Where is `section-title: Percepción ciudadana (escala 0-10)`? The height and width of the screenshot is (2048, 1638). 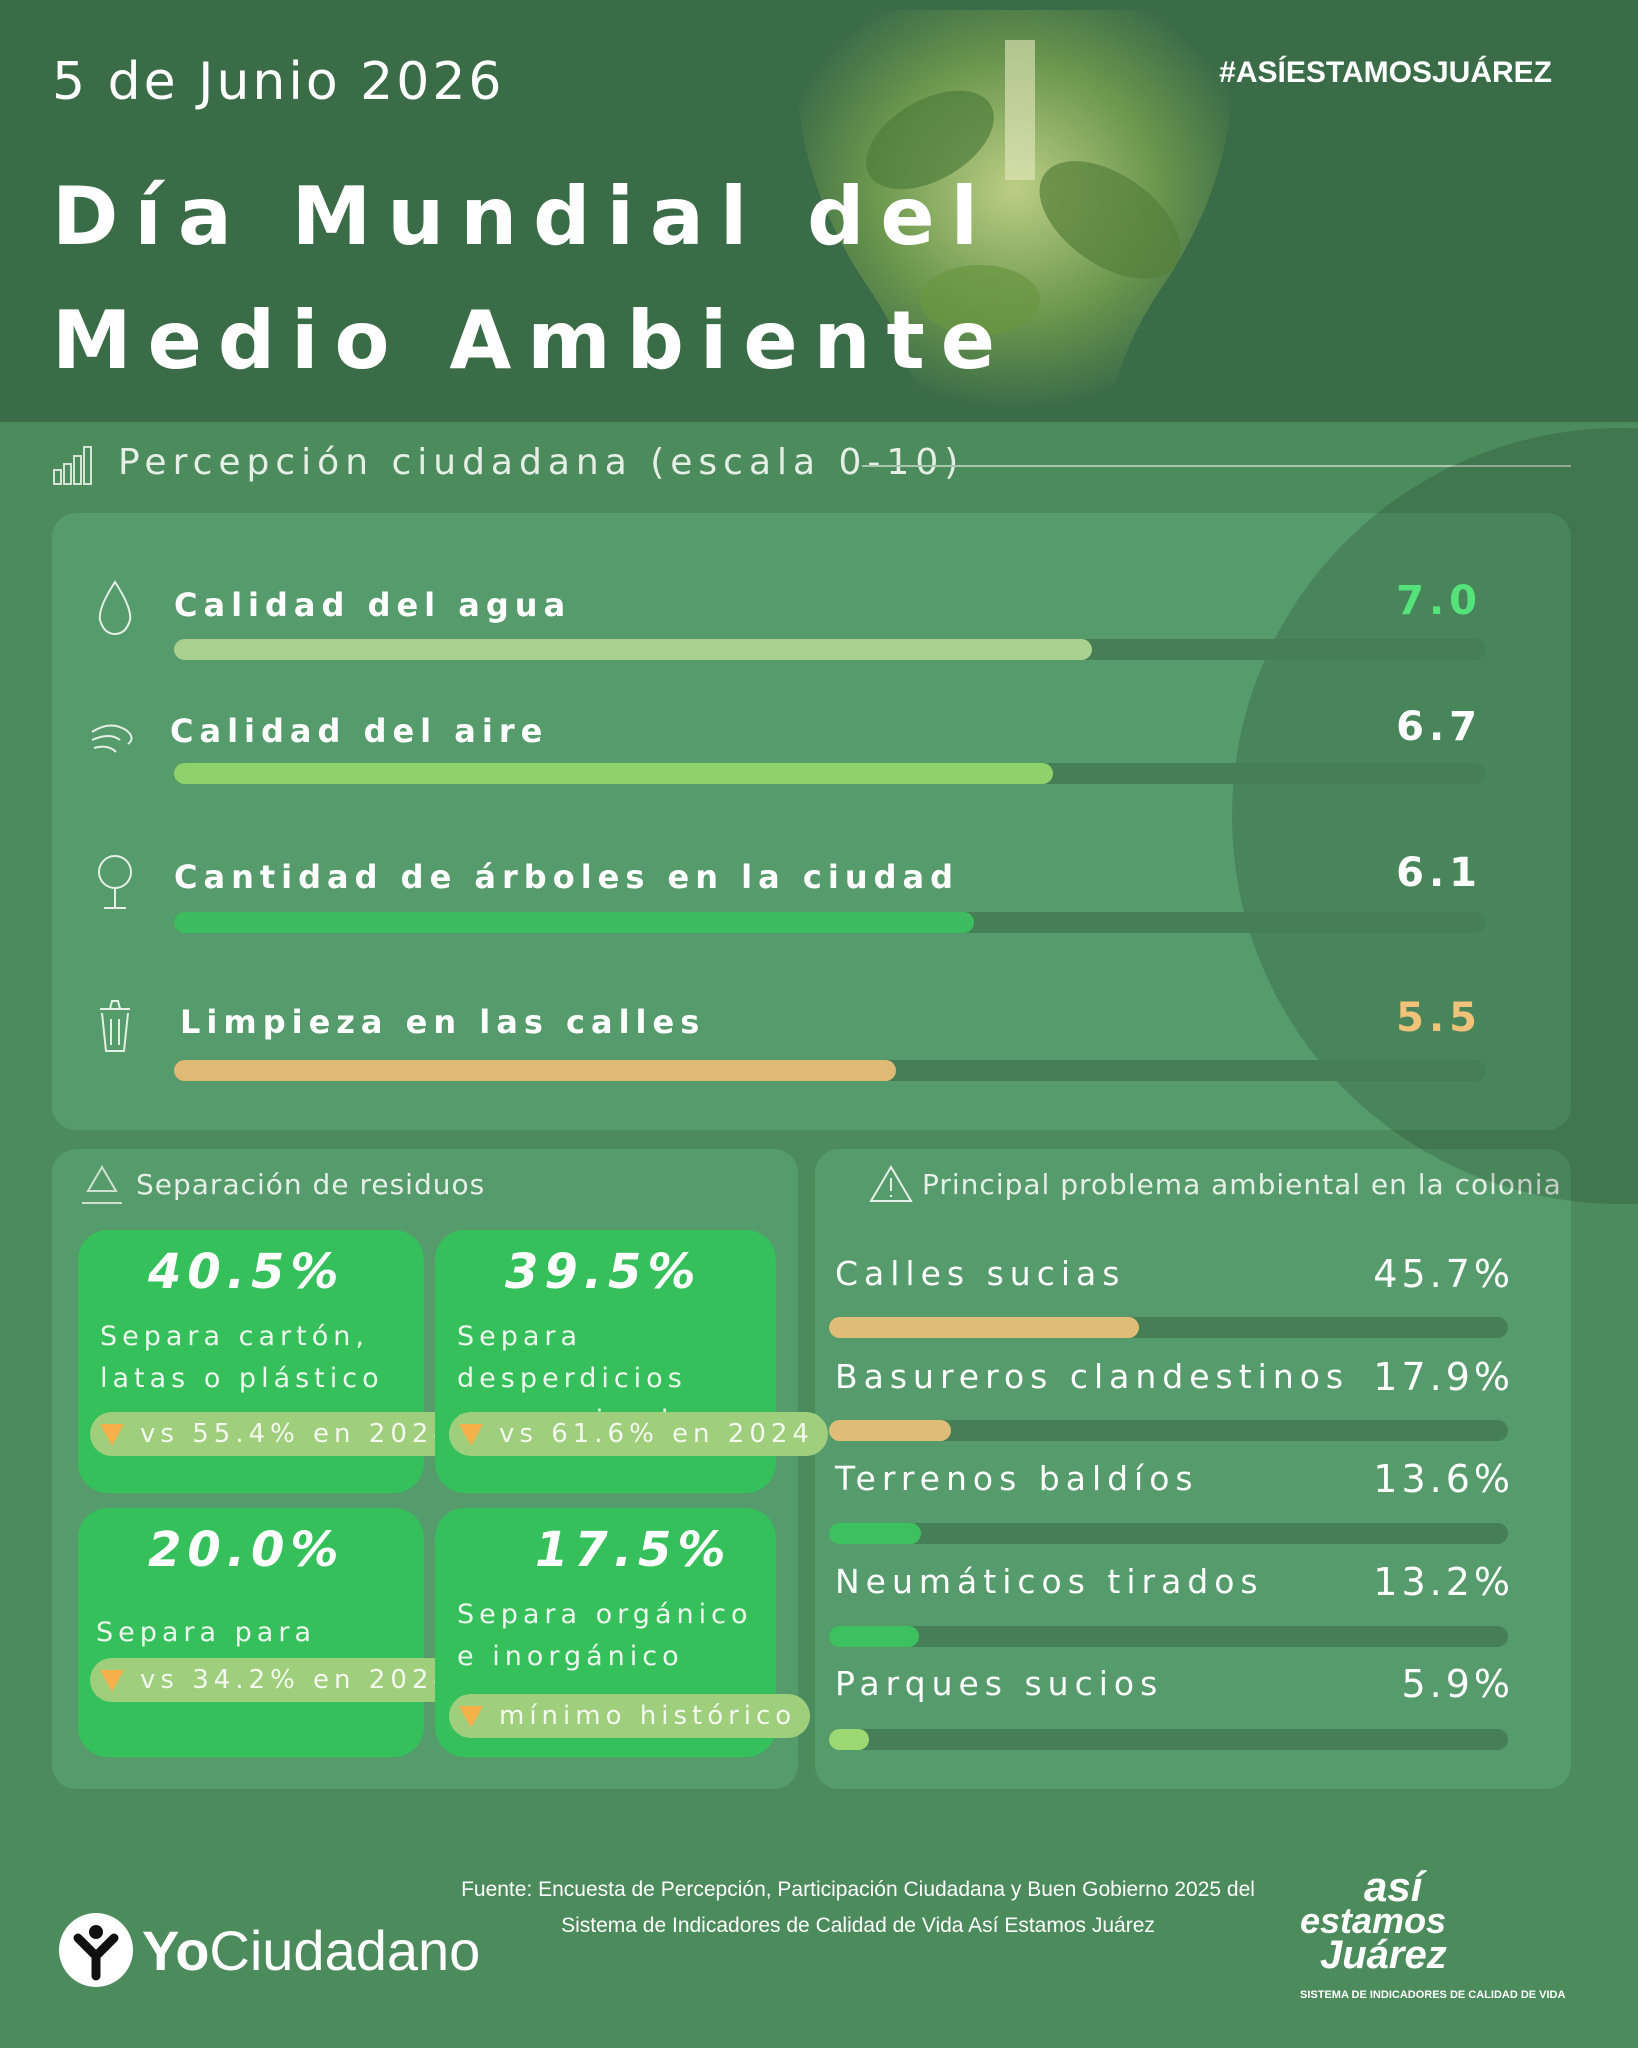
section-title: Percepción ciudadana (escala 0-10) is located at coordinates (541, 462).